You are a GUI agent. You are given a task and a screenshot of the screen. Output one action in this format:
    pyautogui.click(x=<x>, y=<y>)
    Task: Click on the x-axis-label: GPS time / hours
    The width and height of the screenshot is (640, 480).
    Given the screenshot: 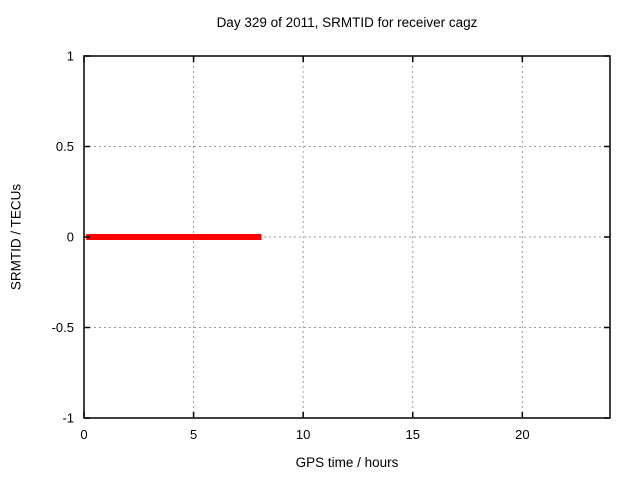 What is the action you would take?
    pyautogui.click(x=347, y=462)
    